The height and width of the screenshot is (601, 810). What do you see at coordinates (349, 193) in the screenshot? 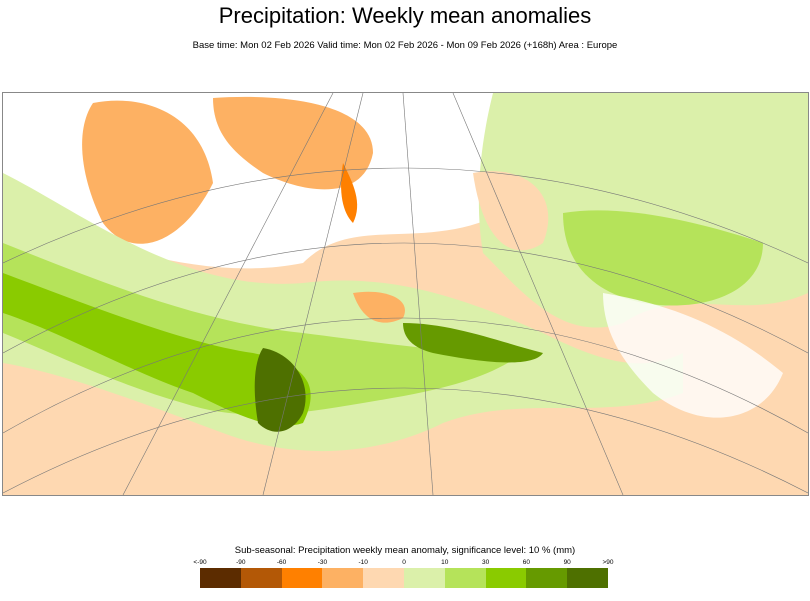
I see `anomaly-region-norway-dry` at bounding box center [349, 193].